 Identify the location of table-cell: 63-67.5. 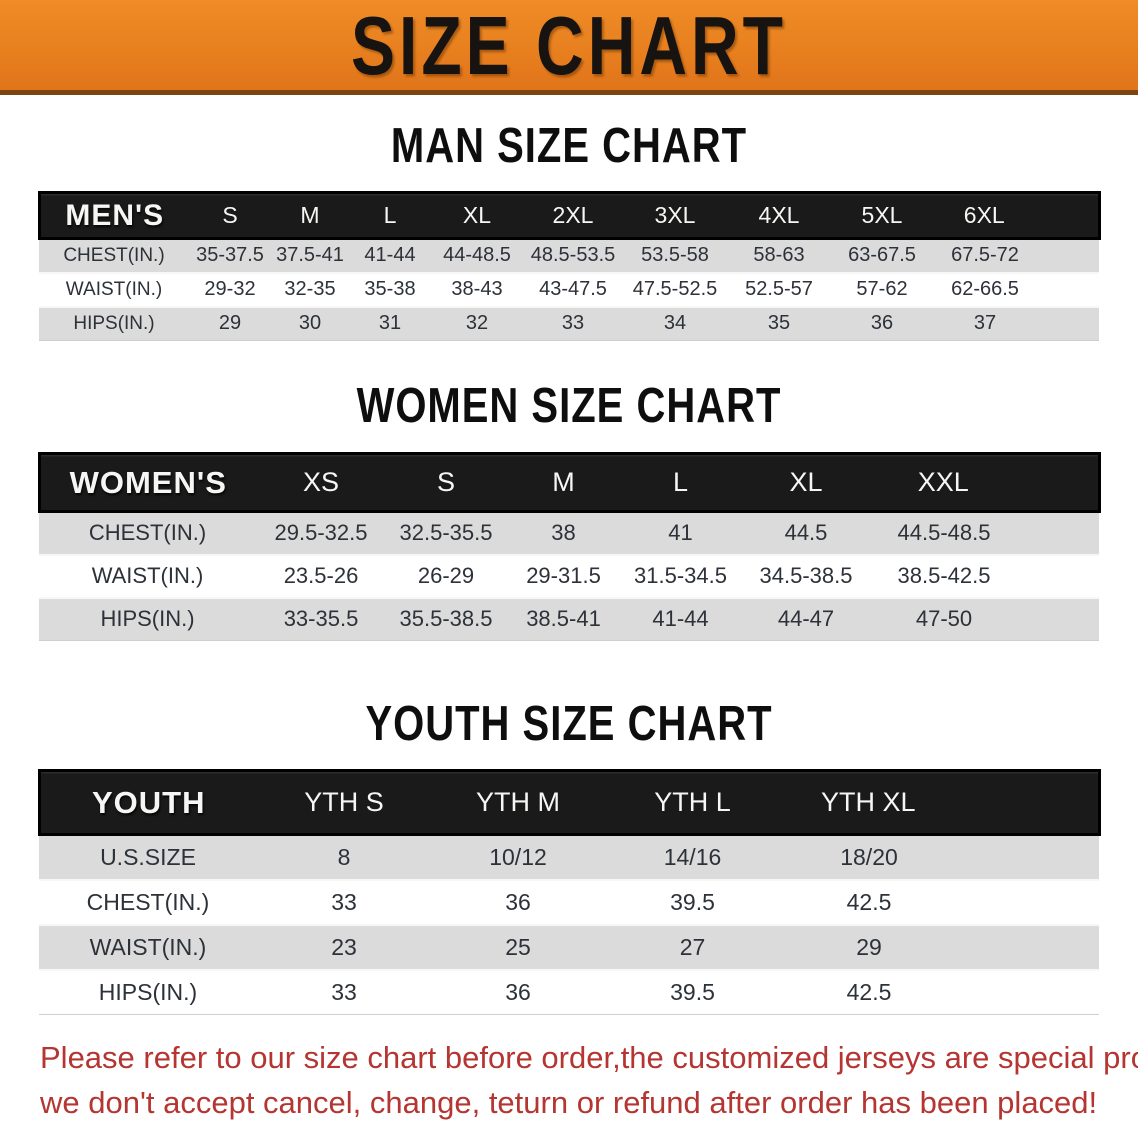
(882, 256).